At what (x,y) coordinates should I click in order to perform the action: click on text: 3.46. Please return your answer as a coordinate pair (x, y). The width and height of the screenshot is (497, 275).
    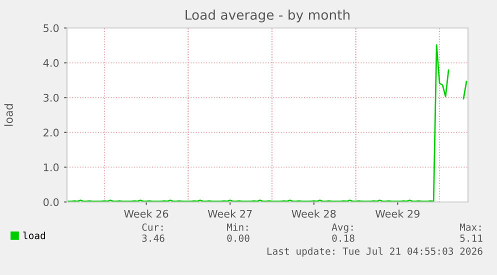
    Looking at the image, I should click on (153, 238).